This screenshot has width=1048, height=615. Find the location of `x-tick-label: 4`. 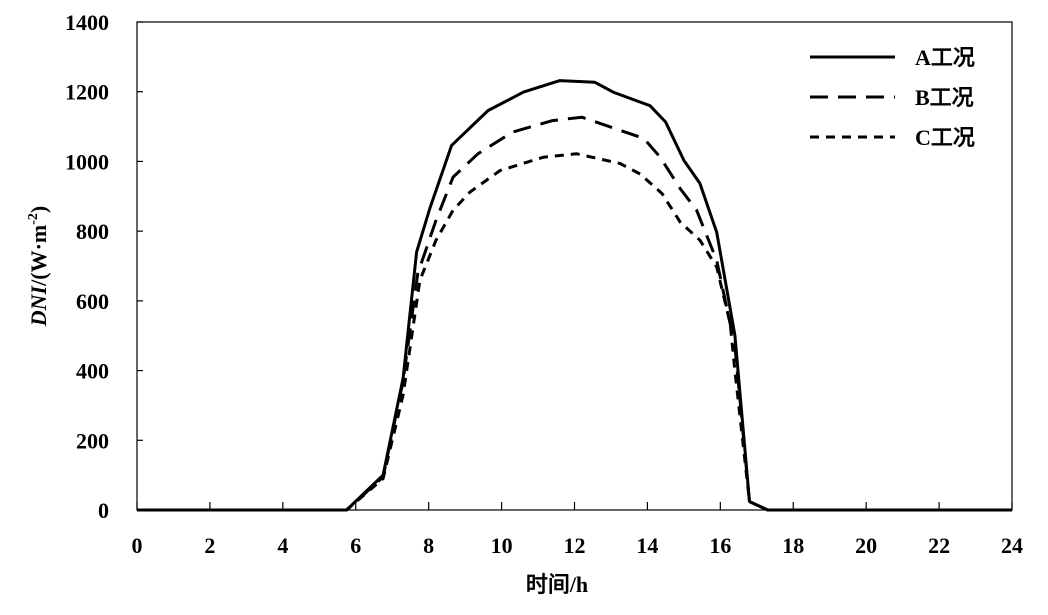

x-tick-label: 4 is located at coordinates (282, 545).